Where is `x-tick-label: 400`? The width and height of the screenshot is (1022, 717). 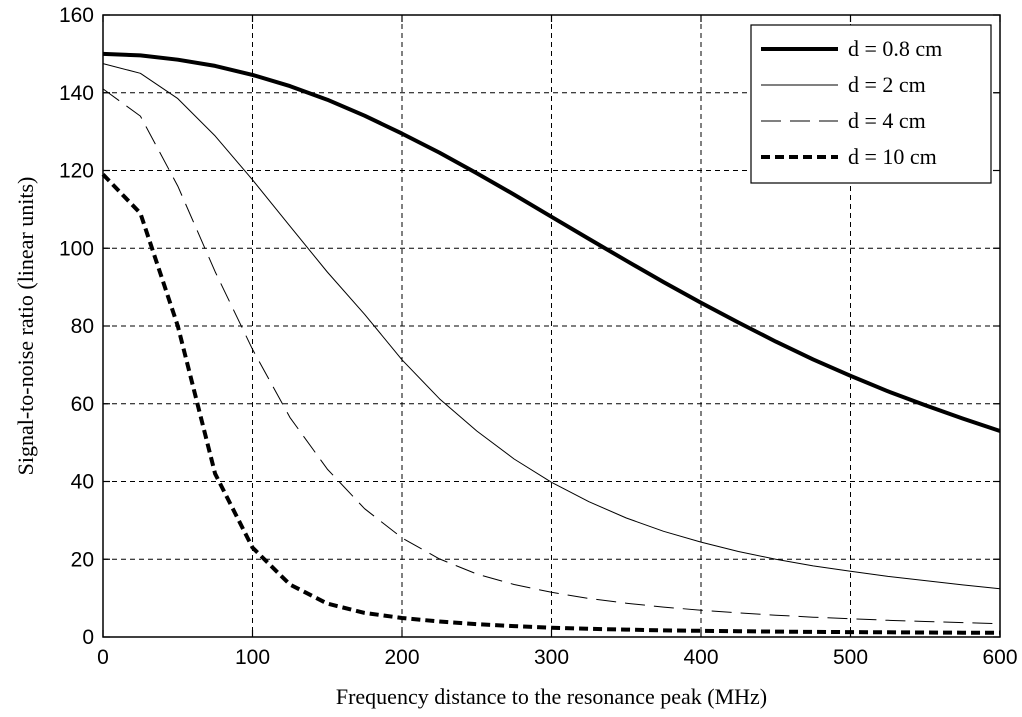 x-tick-label: 400 is located at coordinates (700, 657).